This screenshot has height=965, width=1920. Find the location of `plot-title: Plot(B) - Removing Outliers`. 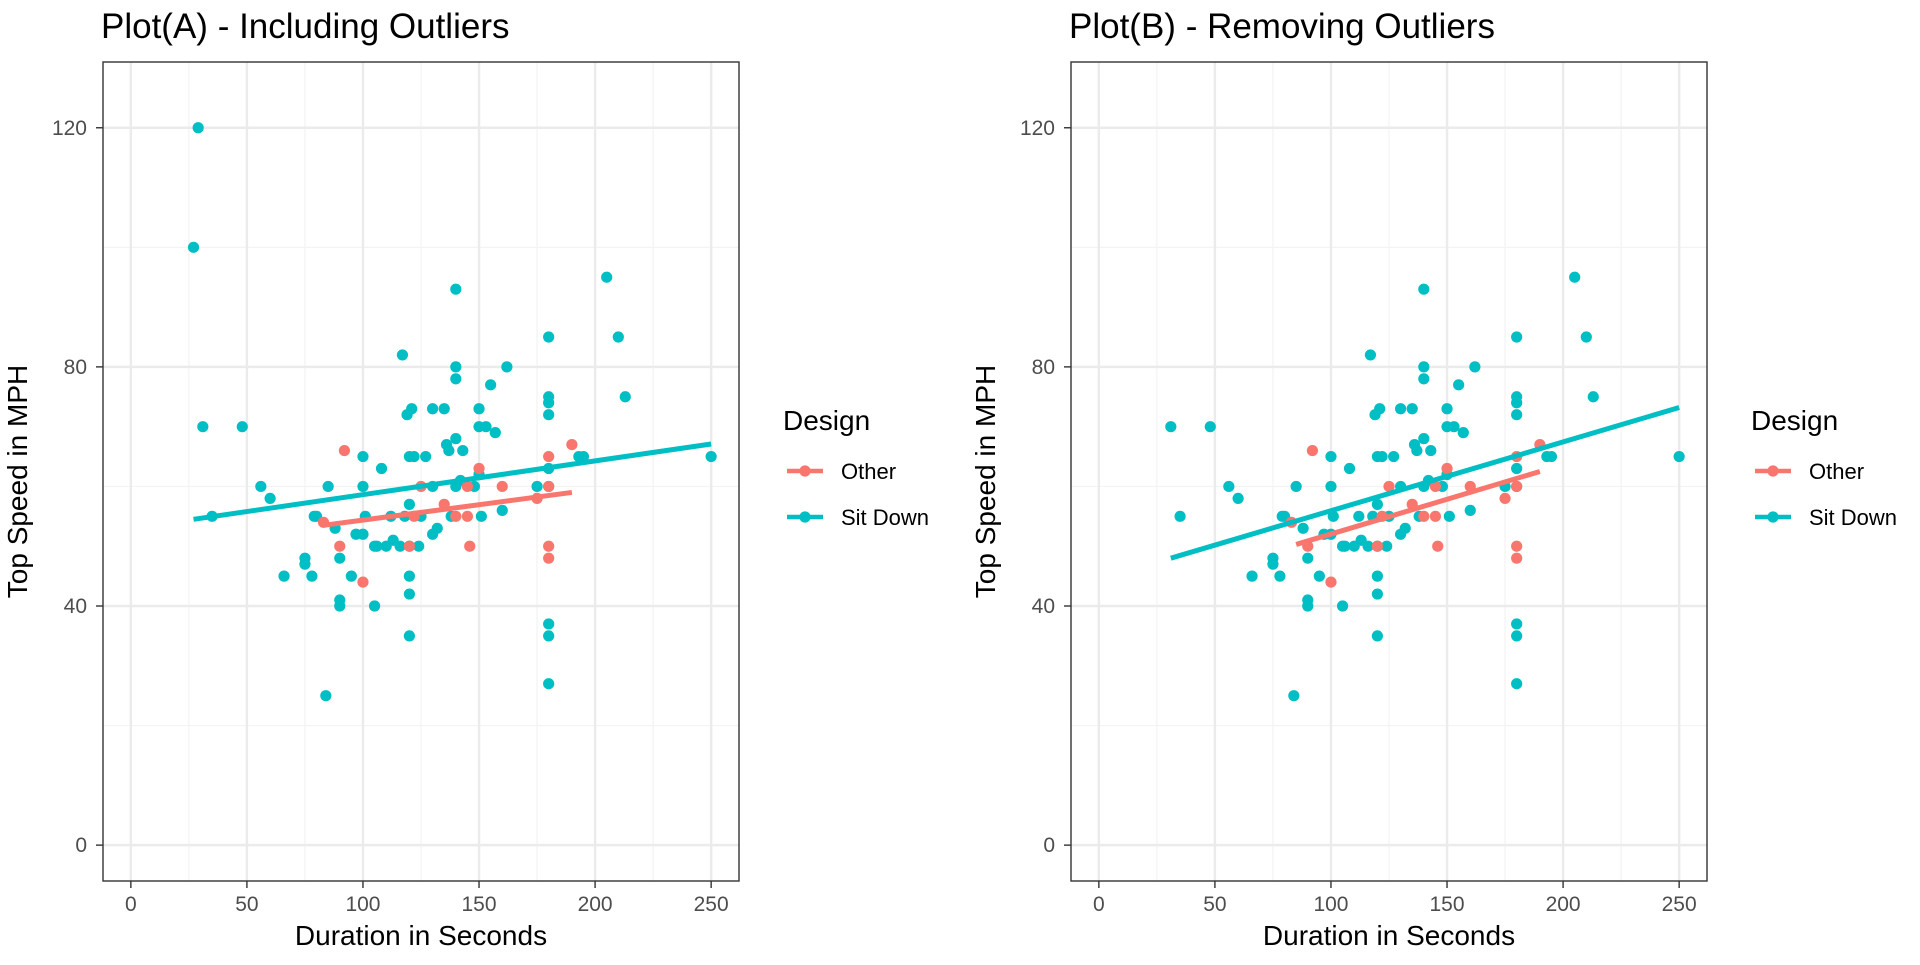

plot-title: Plot(B) - Removing Outliers is located at coordinates (1282, 26).